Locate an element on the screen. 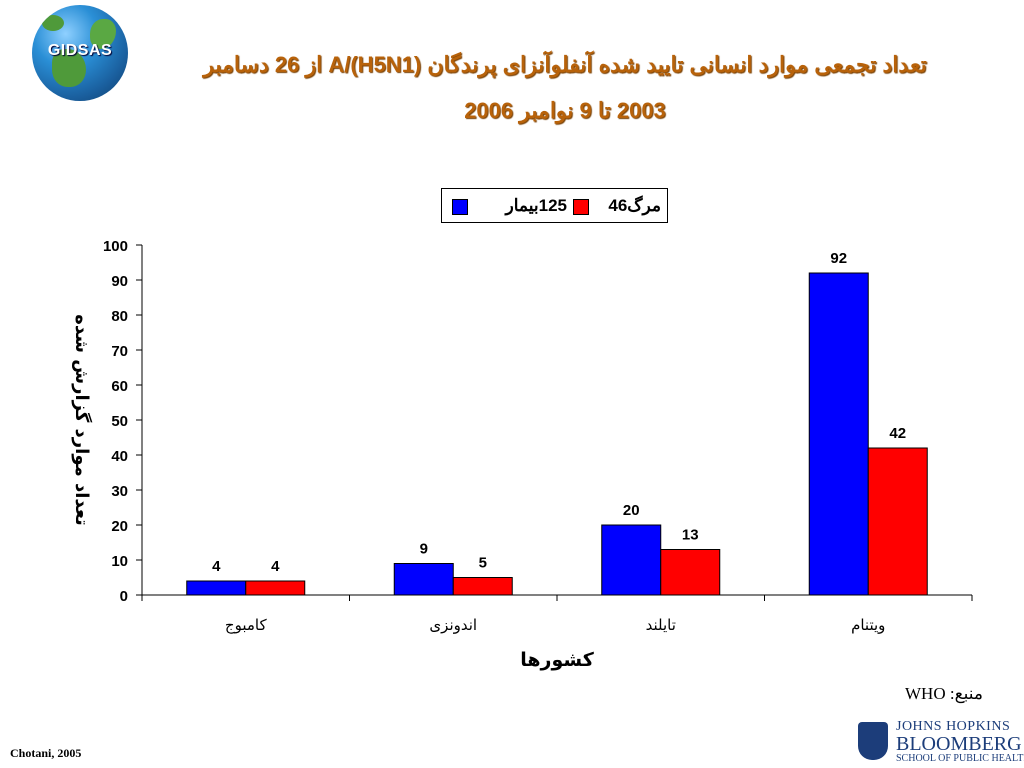 This screenshot has height=768, width=1024. y-tick-label: 60 is located at coordinates (119, 386).